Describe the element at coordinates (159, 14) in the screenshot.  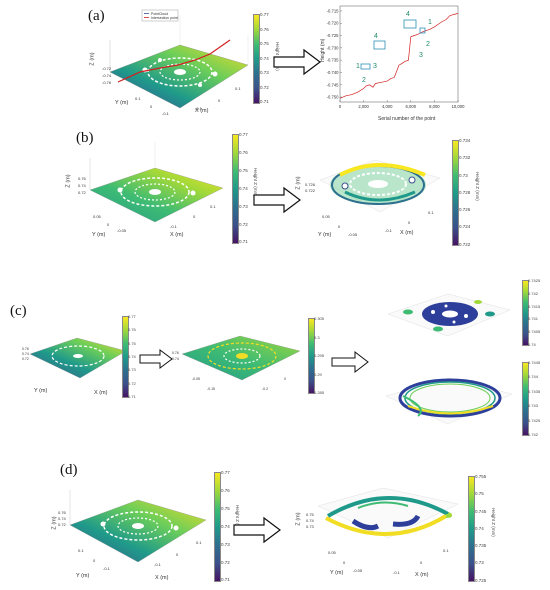
I see `legend-pointcloud: PointCloud` at that location.